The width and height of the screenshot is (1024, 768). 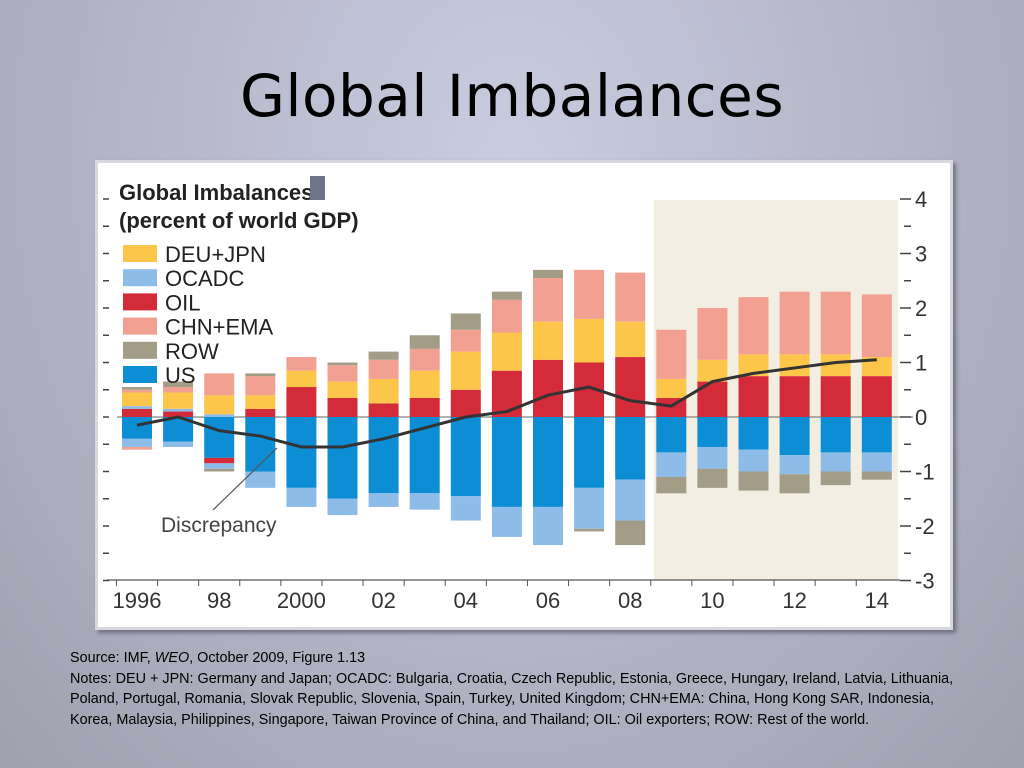 What do you see at coordinates (877, 600) in the screenshot?
I see `x-tick-label: 14` at bounding box center [877, 600].